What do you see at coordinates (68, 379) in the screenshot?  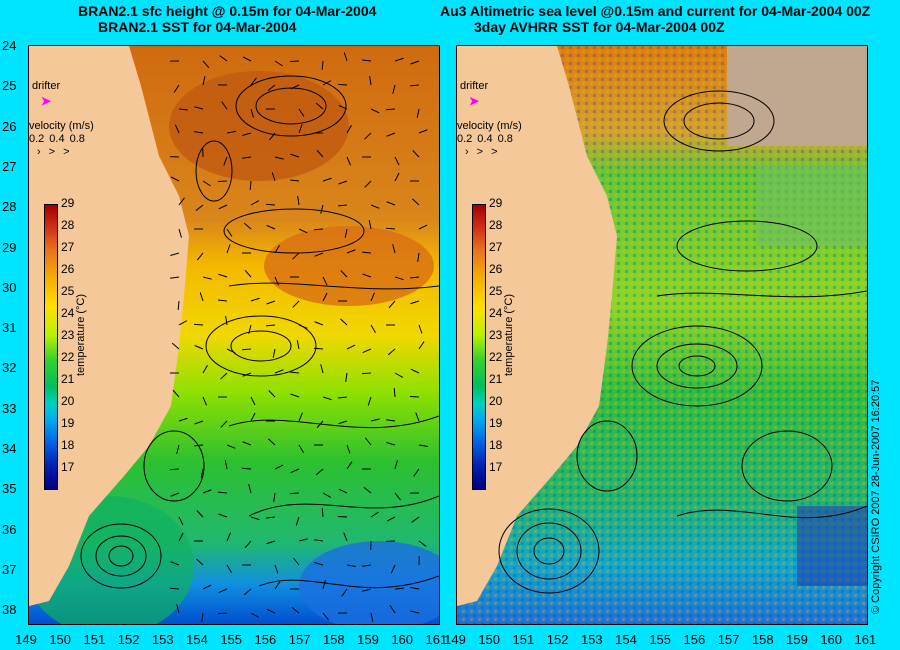 I see `cb-tick: 21` at bounding box center [68, 379].